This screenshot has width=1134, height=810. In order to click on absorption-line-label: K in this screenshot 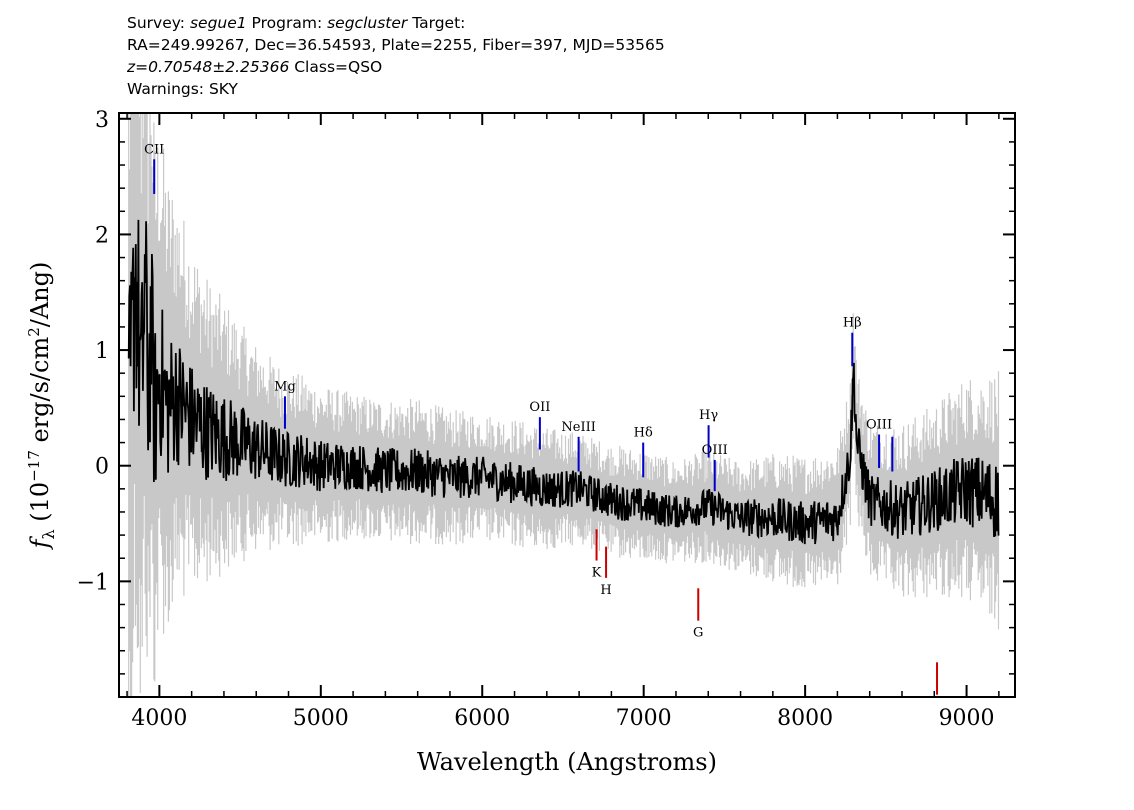, I will do `click(597, 573)`.